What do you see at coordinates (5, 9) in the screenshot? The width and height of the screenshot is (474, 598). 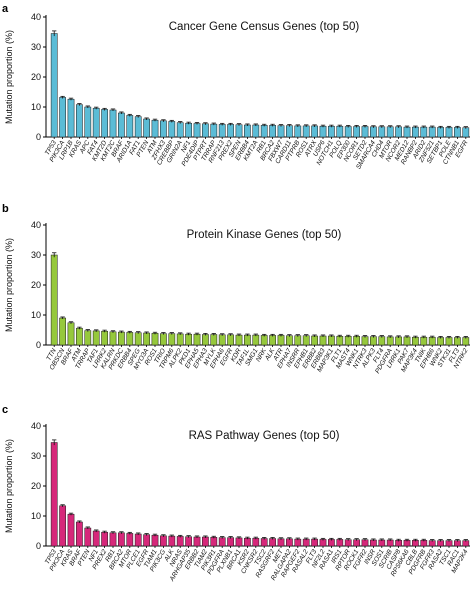 I see `panel-letter: a` at bounding box center [5, 9].